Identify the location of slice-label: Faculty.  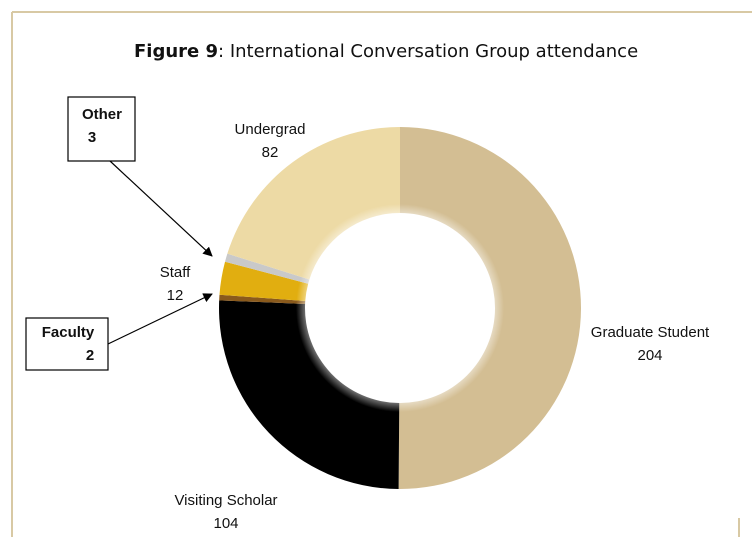
(68, 332).